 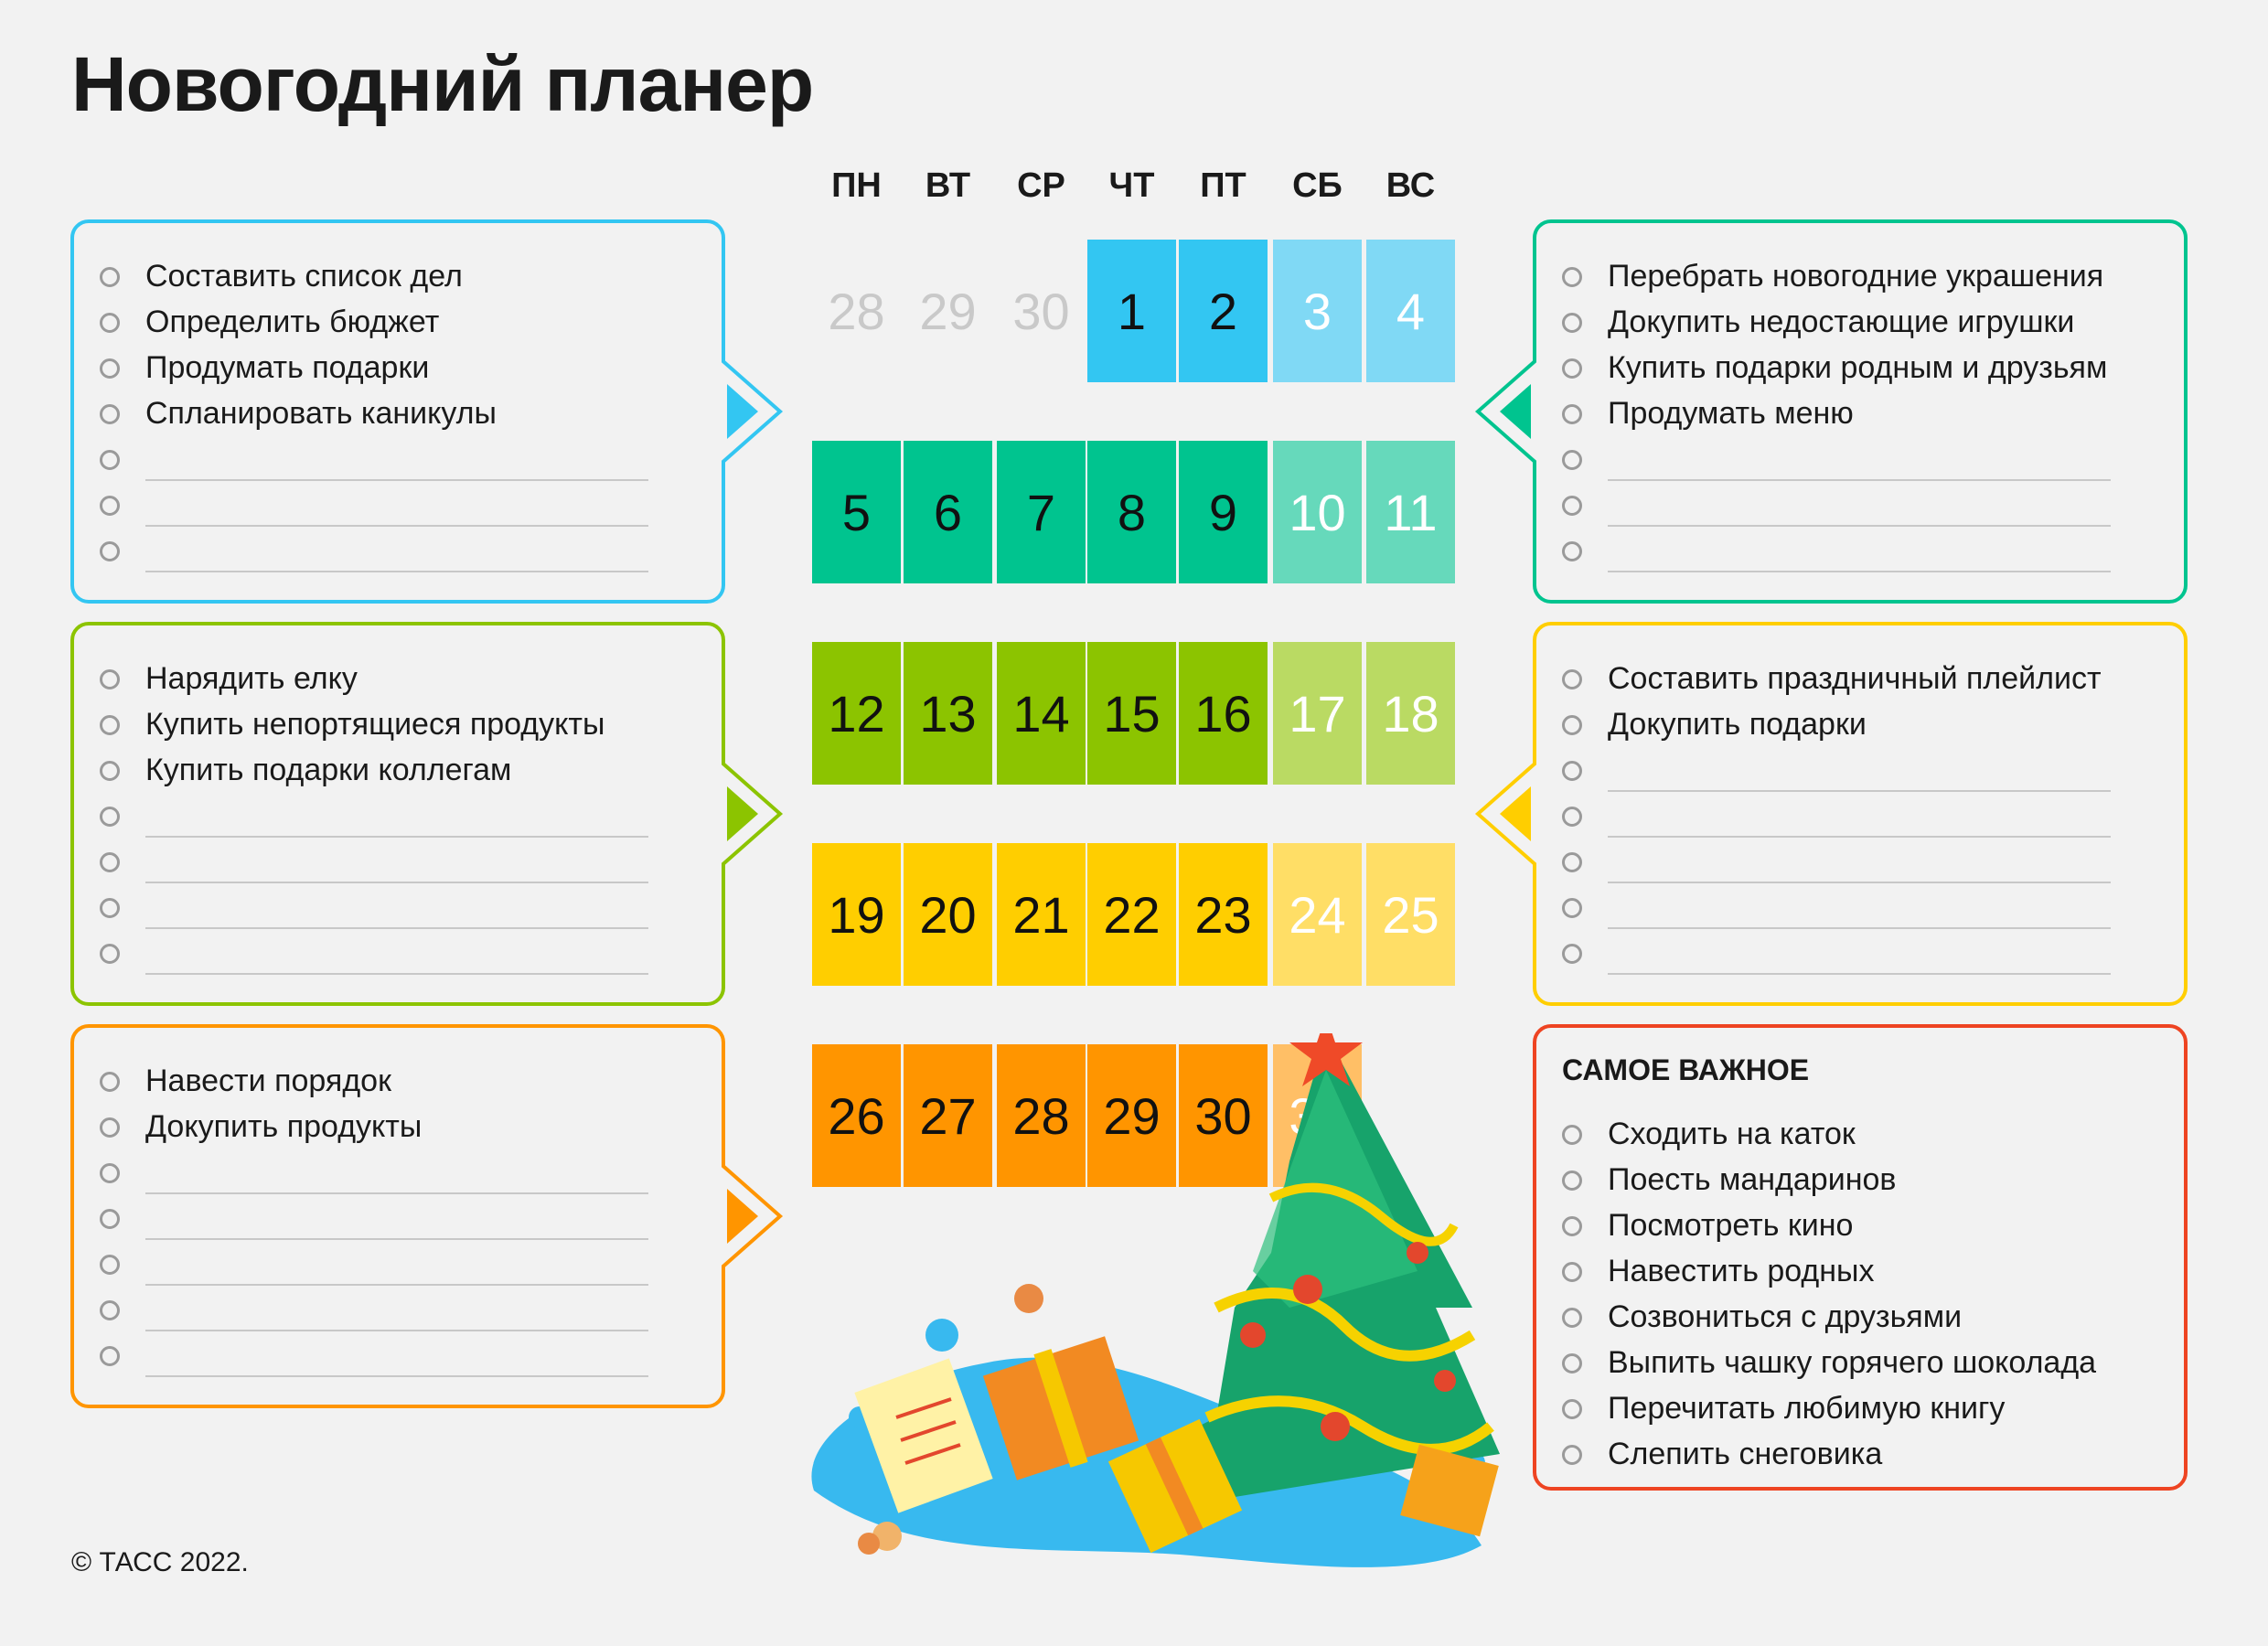 What do you see at coordinates (1860, 681) in the screenshot?
I see `task-item: Составить праздничный плейлист` at bounding box center [1860, 681].